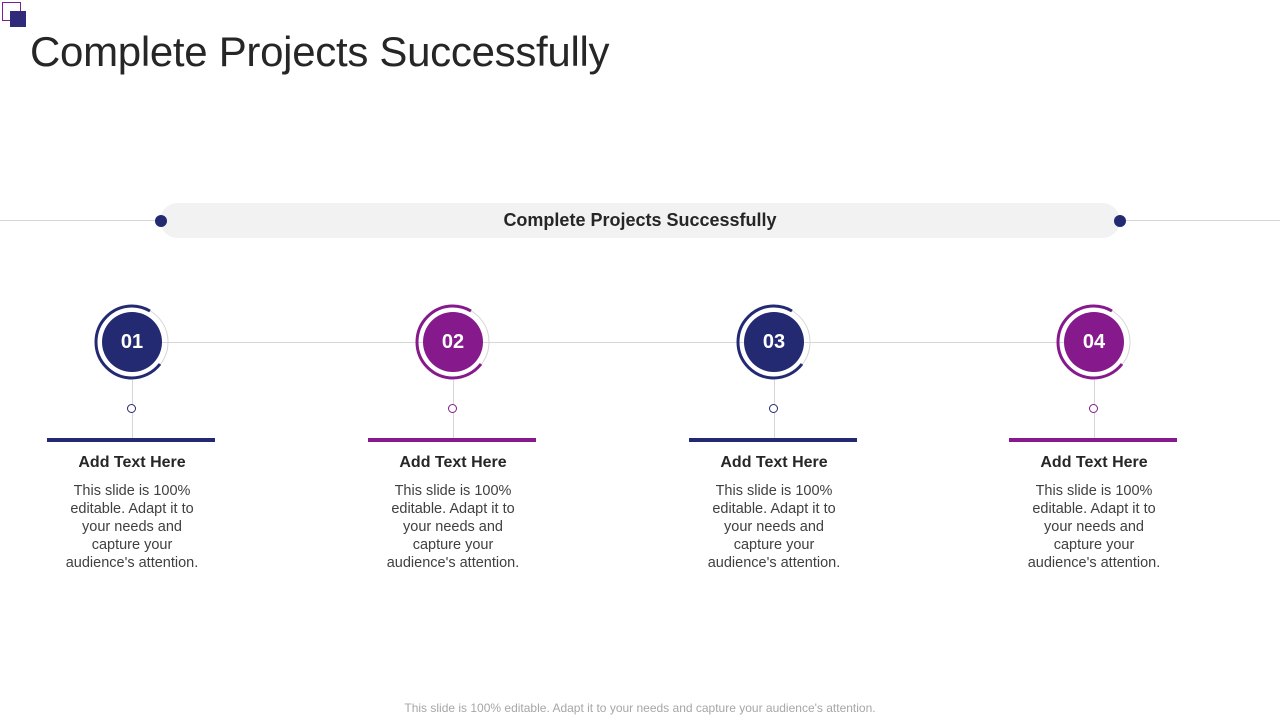  What do you see at coordinates (1120, 221) in the screenshot?
I see `banner-right-dot` at bounding box center [1120, 221].